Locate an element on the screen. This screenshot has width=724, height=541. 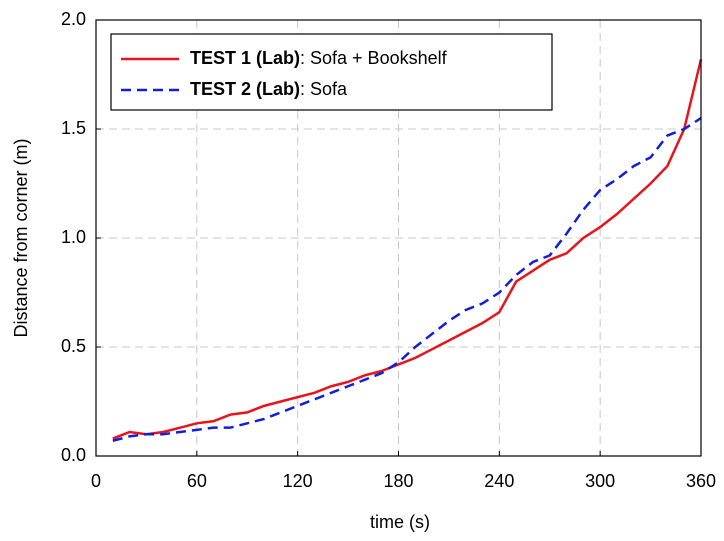
x-axis-title: time (s) is located at coordinates (400, 522).